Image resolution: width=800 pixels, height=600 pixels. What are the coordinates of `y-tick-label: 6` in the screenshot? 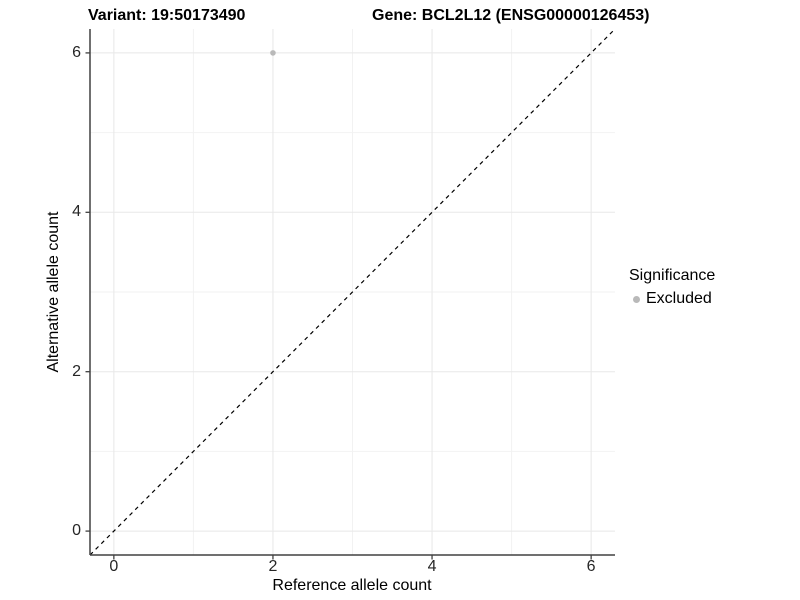 It's located at (76, 52).